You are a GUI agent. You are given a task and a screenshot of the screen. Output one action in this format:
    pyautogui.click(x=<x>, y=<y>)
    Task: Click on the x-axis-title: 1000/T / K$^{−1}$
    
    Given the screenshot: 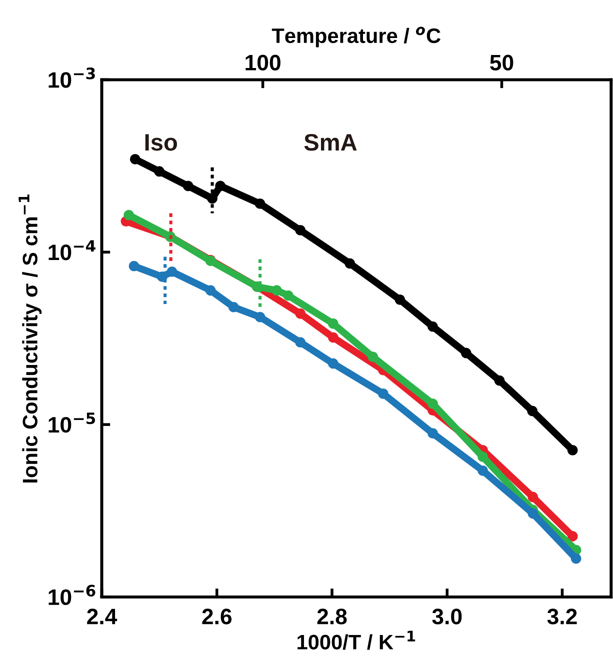 What is the action you would take?
    pyautogui.click(x=357, y=640)
    